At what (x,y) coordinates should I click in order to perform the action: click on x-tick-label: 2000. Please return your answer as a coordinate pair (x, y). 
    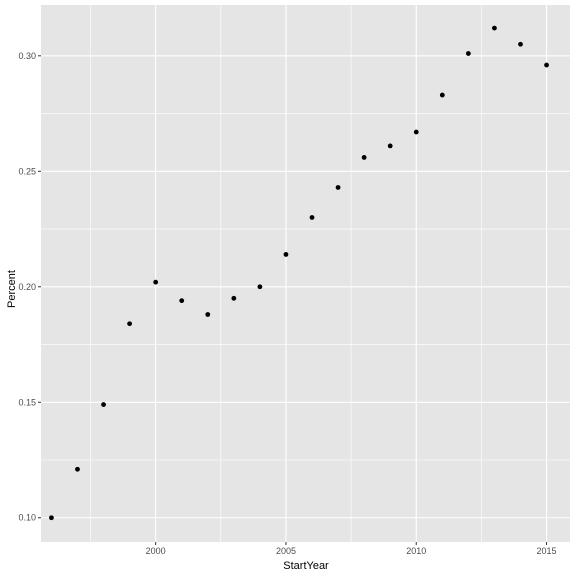
    Looking at the image, I should click on (156, 551).